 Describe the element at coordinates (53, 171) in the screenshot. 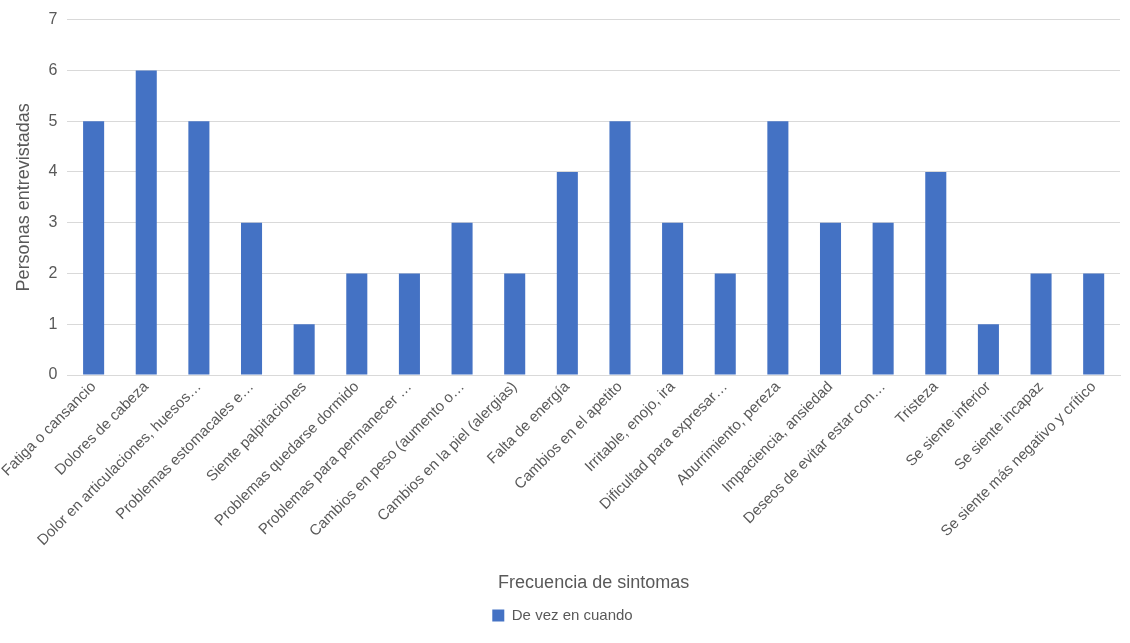

I see `y-tick-label: 4` at that location.